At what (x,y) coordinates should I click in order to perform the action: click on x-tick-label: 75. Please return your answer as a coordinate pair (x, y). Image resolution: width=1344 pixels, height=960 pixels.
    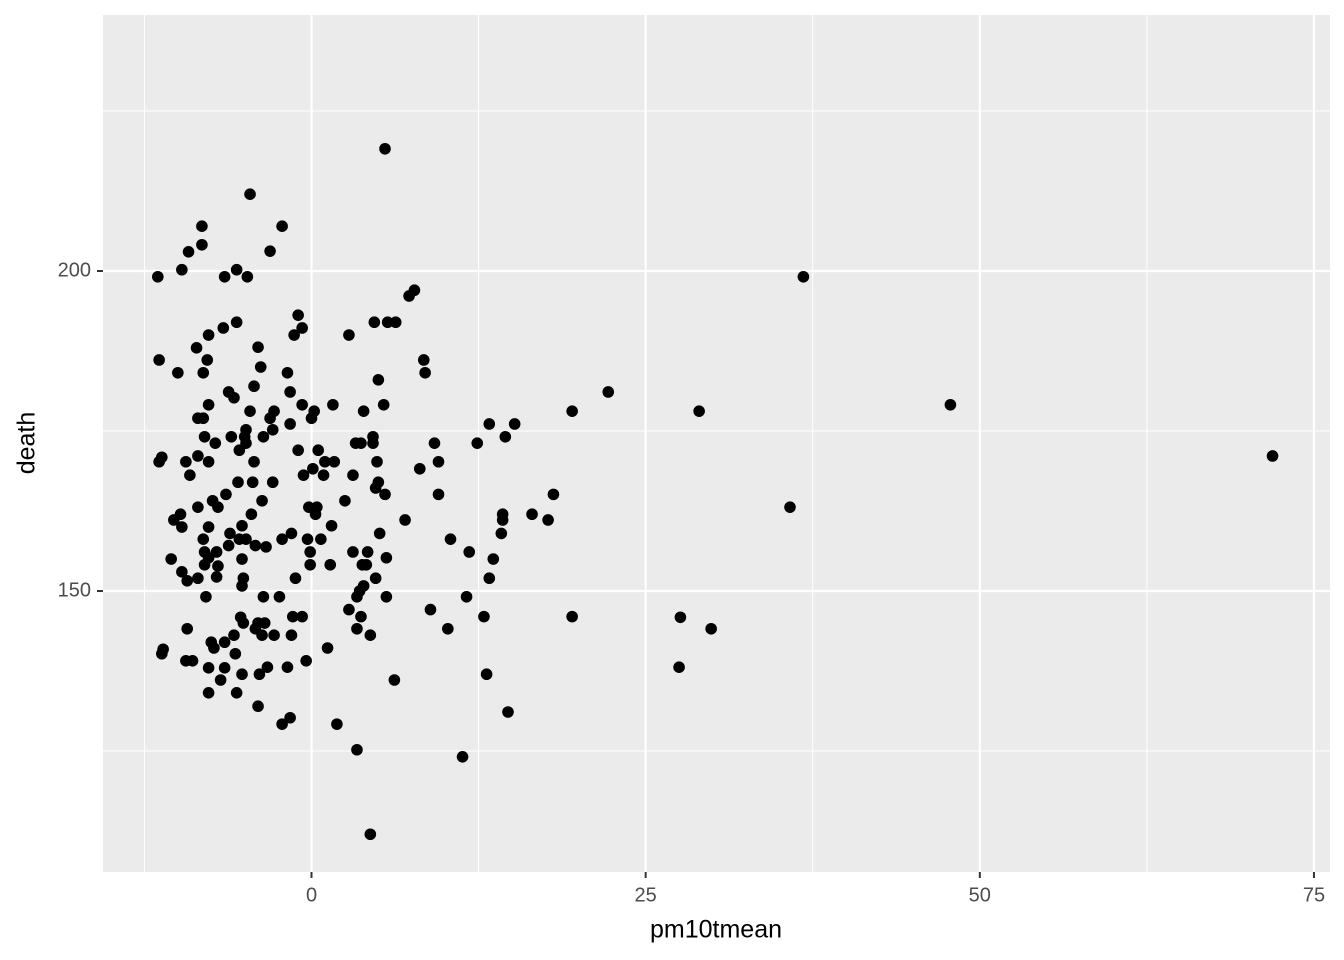
    Looking at the image, I should click on (1314, 895).